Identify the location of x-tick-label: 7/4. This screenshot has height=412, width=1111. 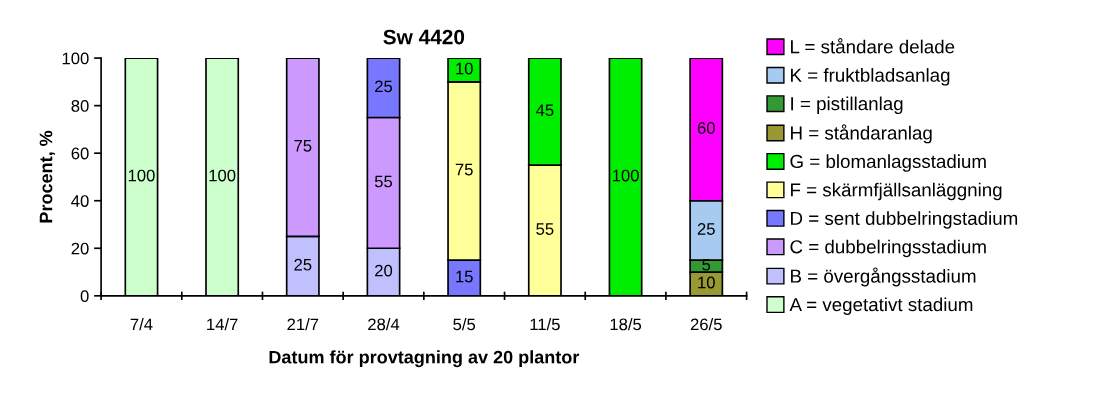
(141, 324).